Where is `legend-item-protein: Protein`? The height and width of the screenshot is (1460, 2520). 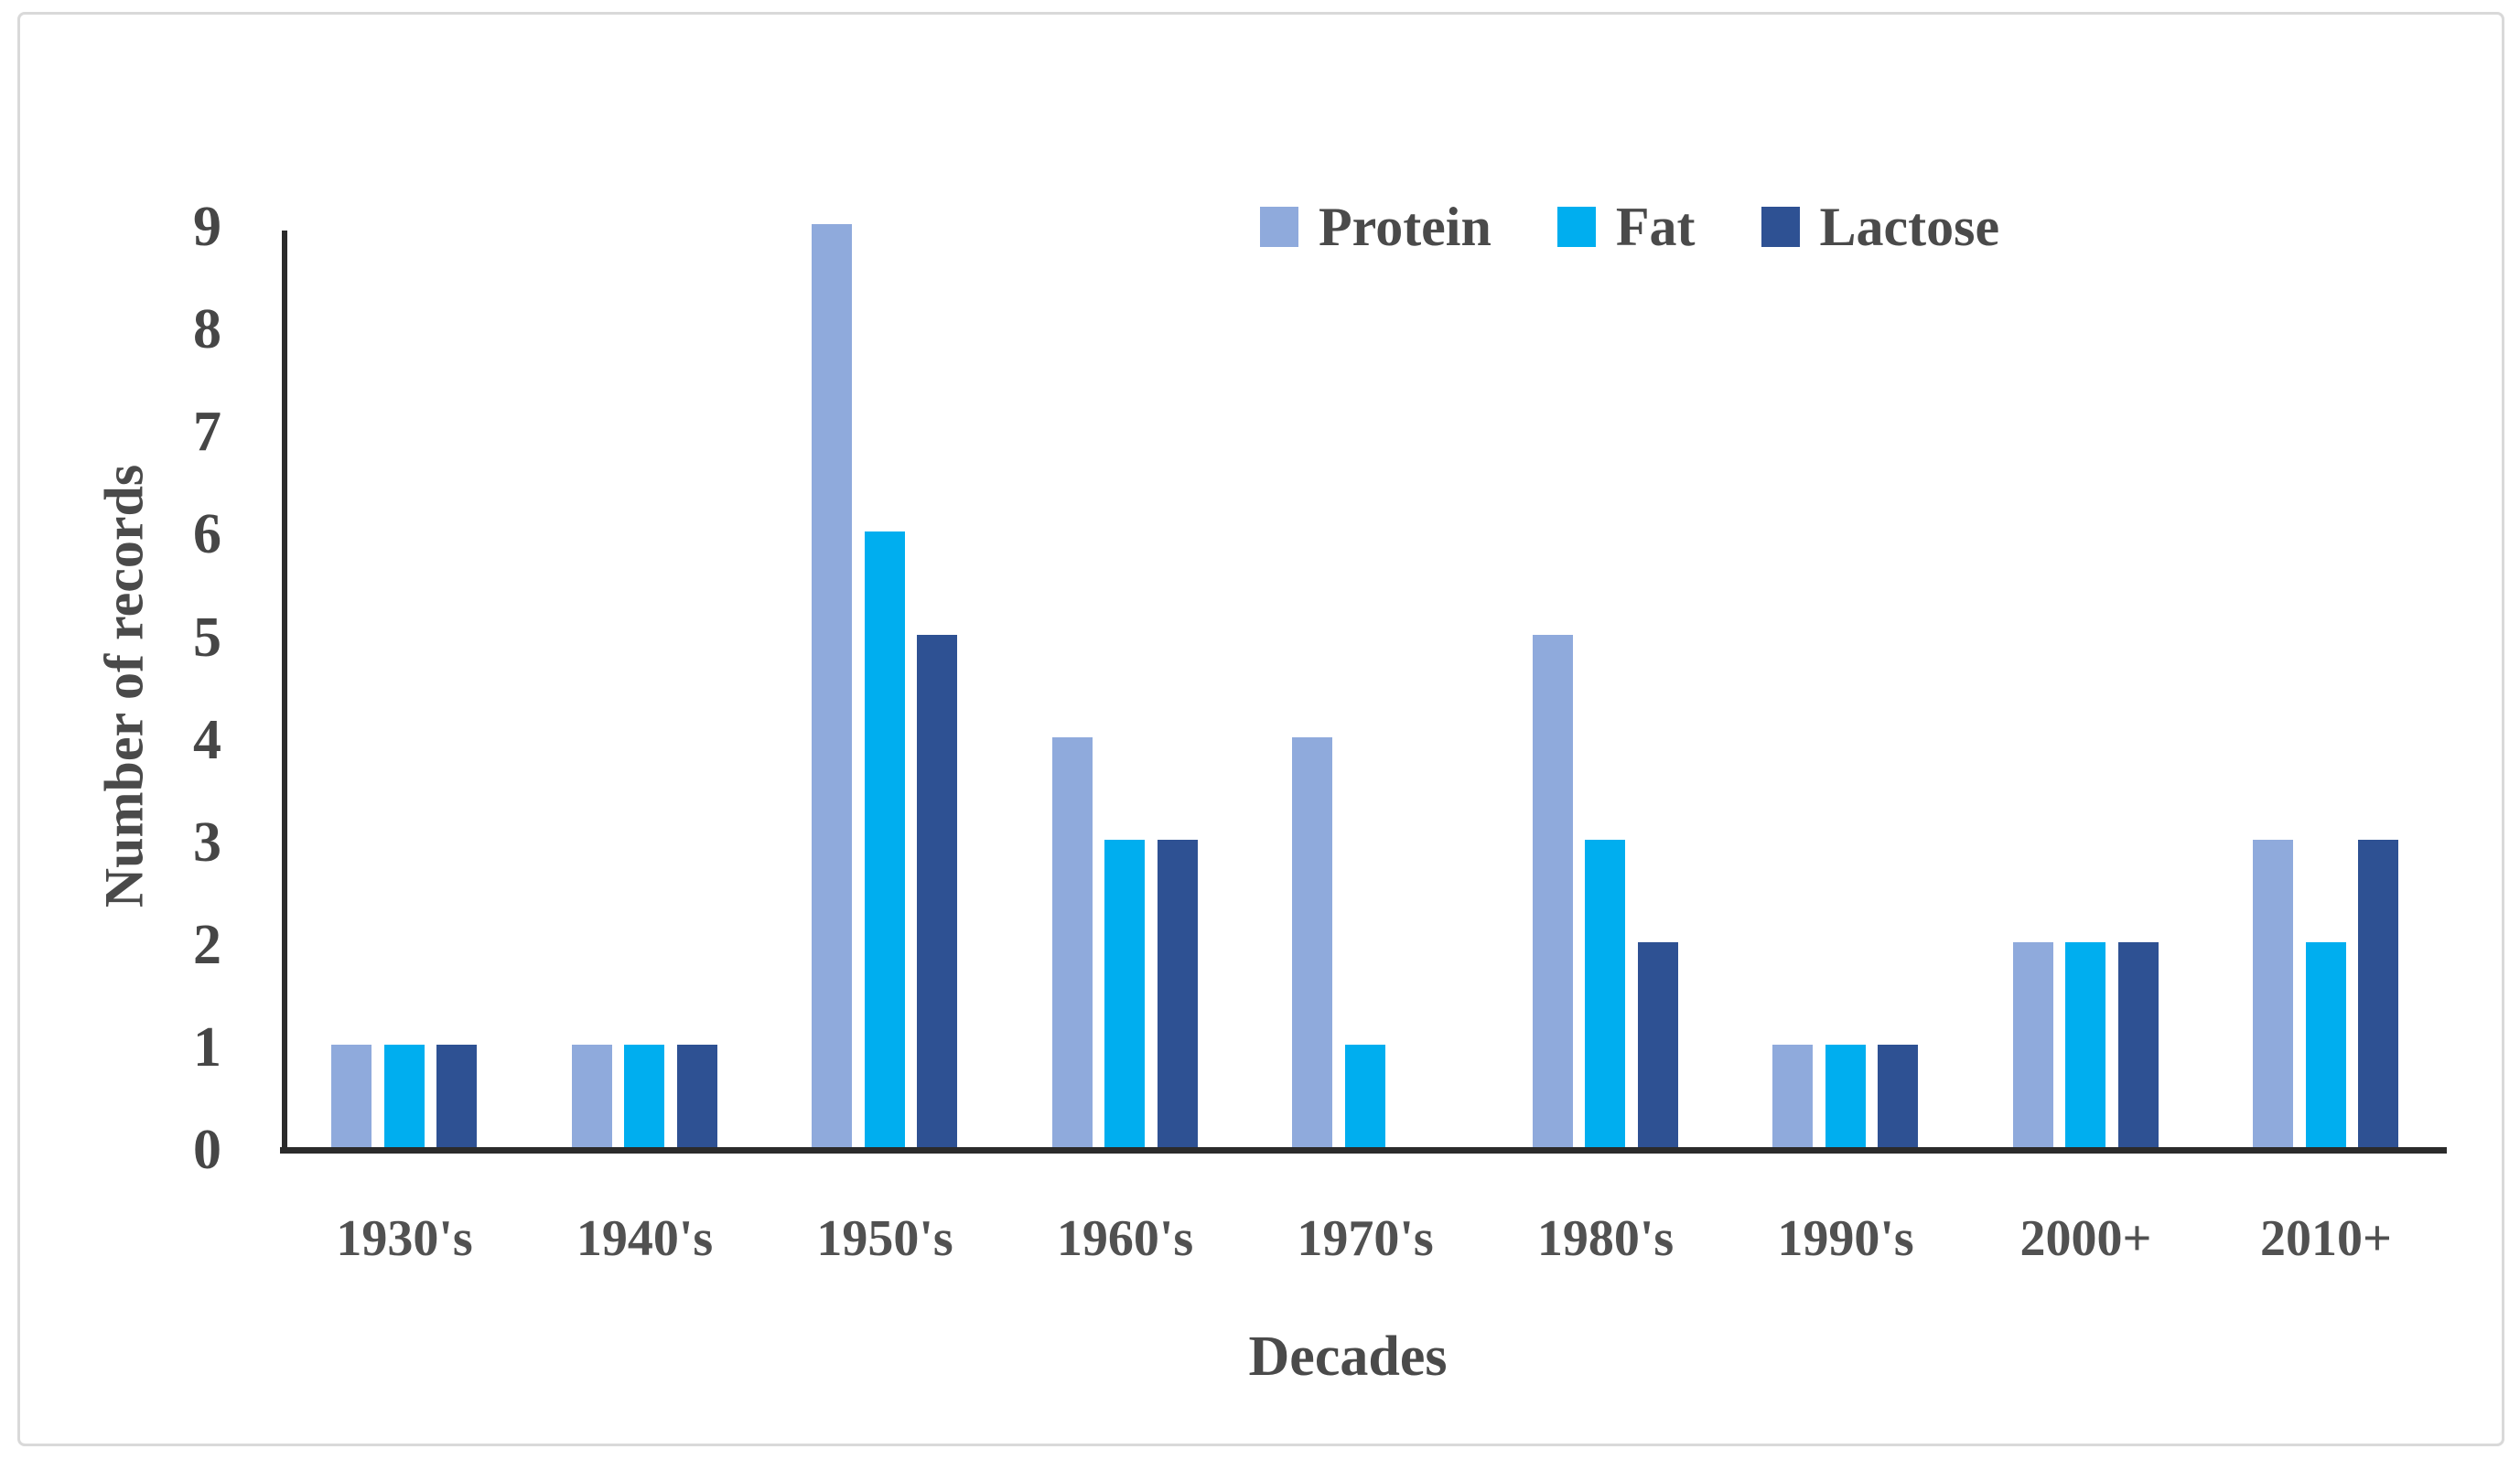
legend-item-protein: Protein is located at coordinates (1376, 226).